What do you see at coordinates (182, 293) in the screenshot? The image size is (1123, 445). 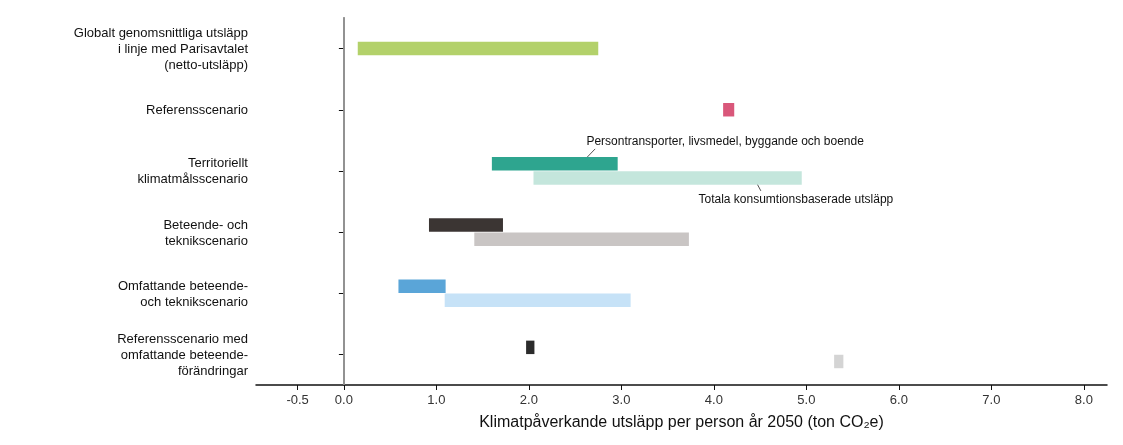 I see `y-tick-label: Omfattande beteende- och teknikscenario` at bounding box center [182, 293].